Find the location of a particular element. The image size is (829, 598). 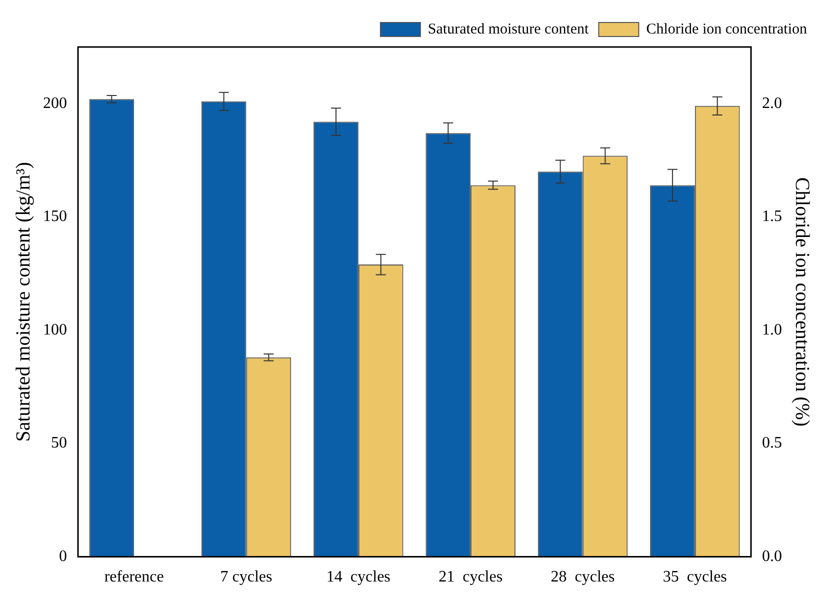

y-tick-label: 50 is located at coordinates (59, 443).